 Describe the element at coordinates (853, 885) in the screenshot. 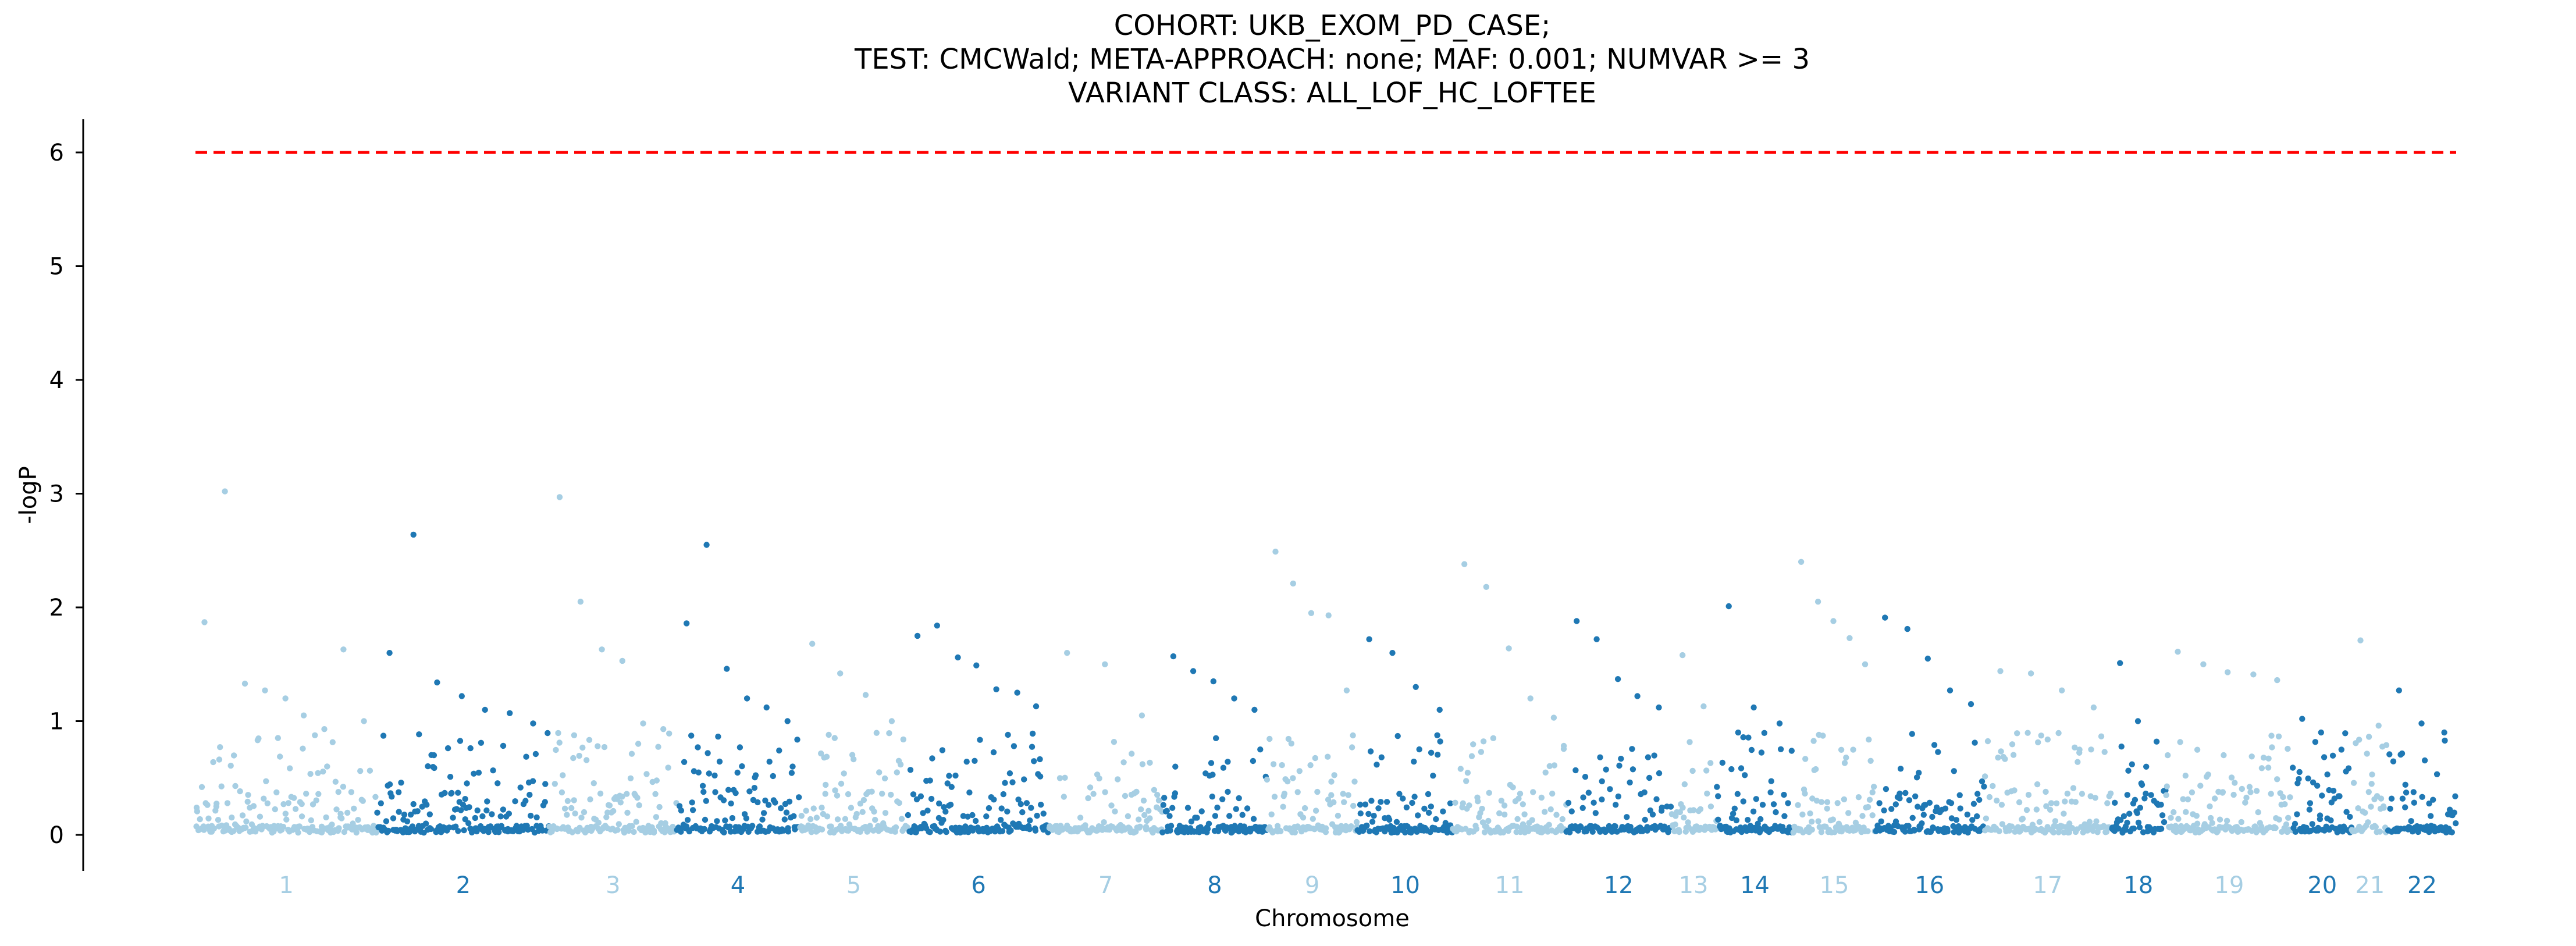

I see `chromosome-label-5: 5` at that location.